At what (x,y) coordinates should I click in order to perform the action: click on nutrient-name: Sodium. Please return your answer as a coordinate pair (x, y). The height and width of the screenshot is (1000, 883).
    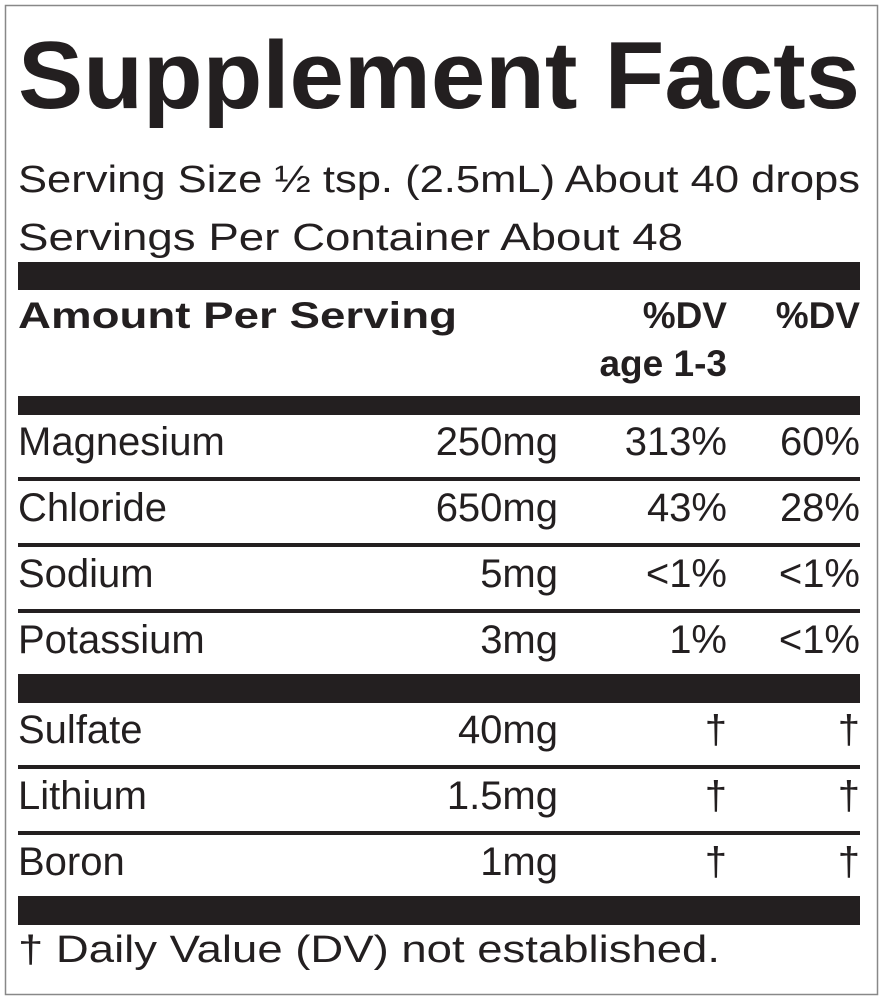
    Looking at the image, I should click on (86, 574).